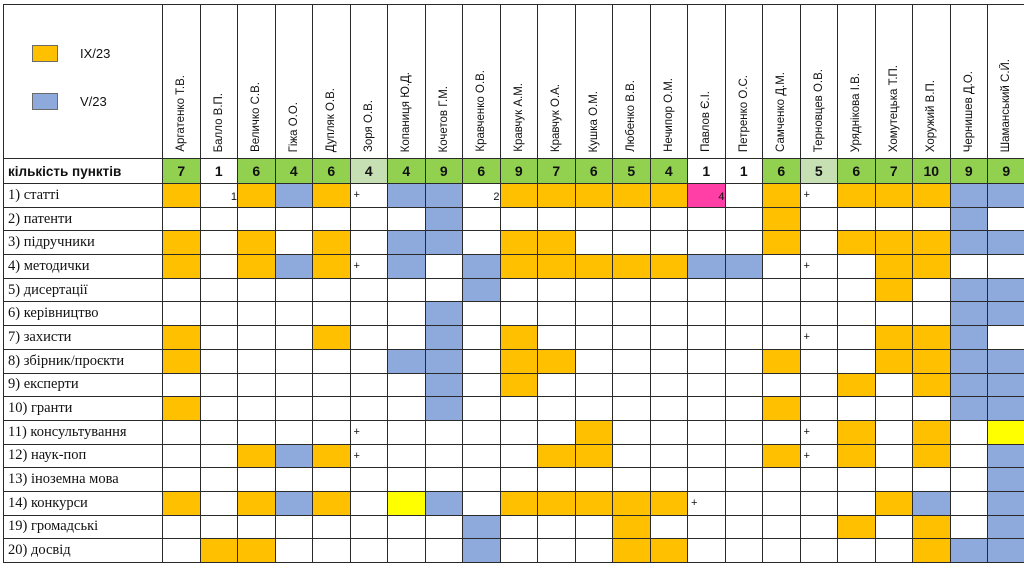 Image resolution: width=1024 pixels, height=578 pixels. What do you see at coordinates (513, 361) in the screenshot?
I see `table-row: 8) збірник/проєкти` at bounding box center [513, 361].